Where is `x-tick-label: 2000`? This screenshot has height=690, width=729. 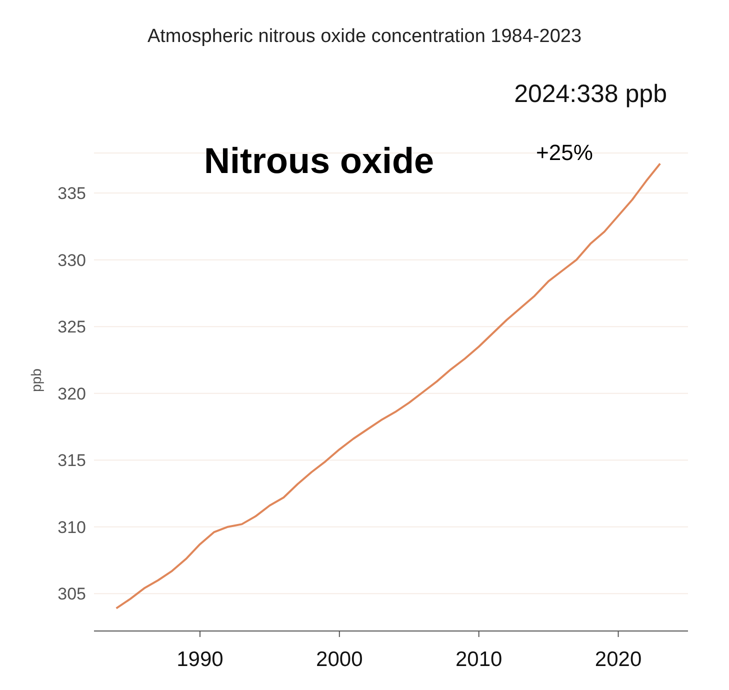 x-tick-label: 2000 is located at coordinates (339, 659).